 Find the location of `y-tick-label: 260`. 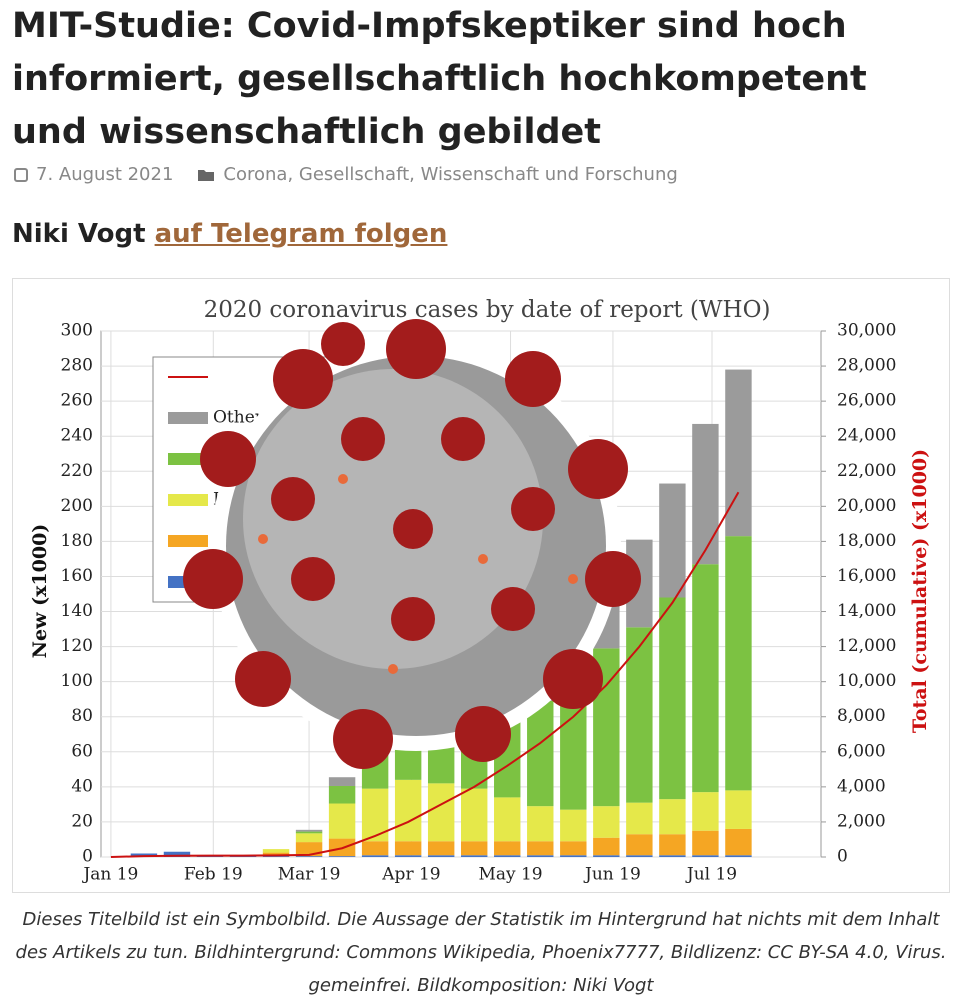

y-tick-label: 260 is located at coordinates (77, 401).